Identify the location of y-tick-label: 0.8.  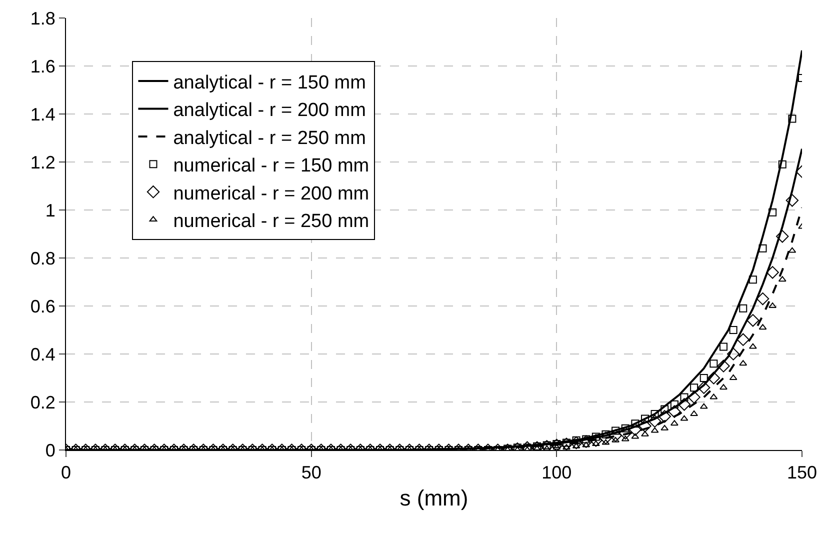
(43, 258).